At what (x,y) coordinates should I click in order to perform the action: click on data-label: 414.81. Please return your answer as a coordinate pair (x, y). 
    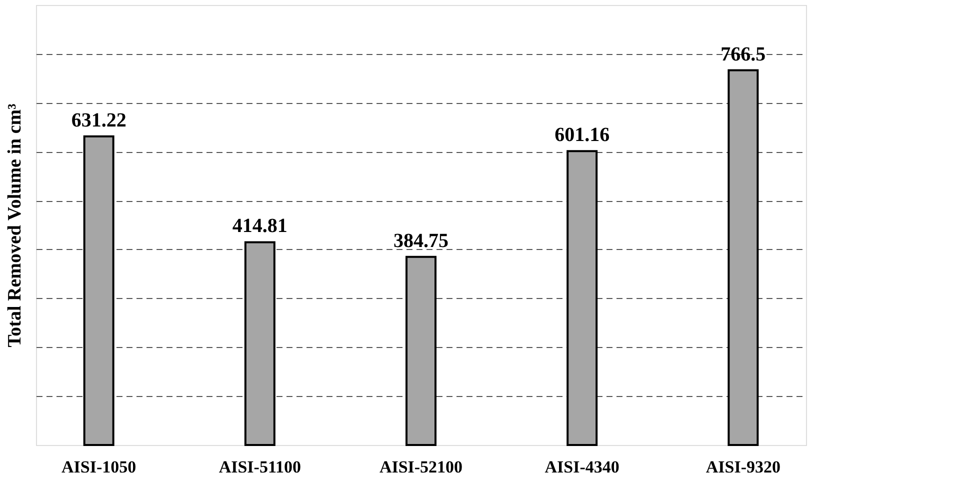
    Looking at the image, I should click on (260, 226).